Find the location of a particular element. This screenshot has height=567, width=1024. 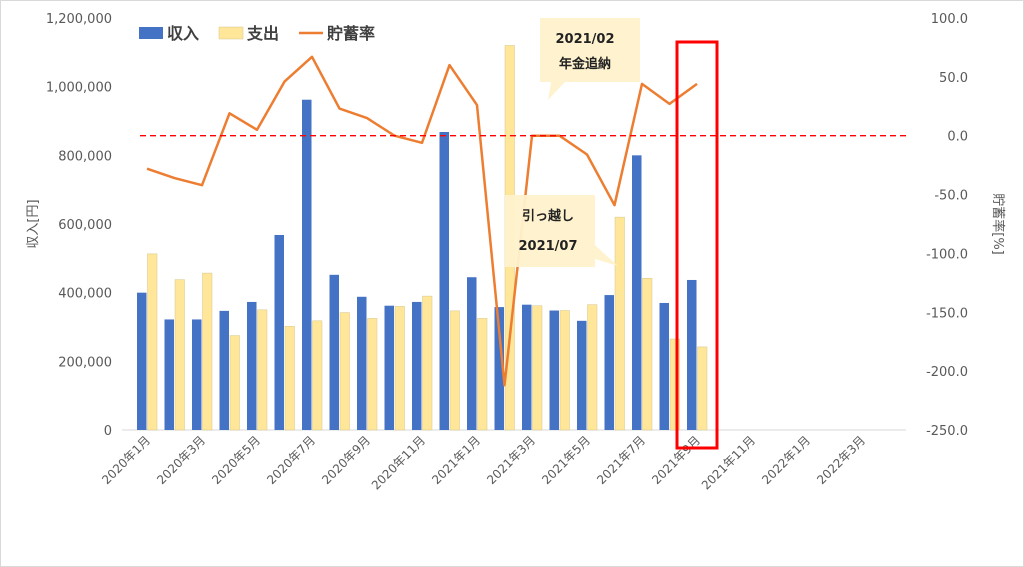

legend-swatch-expense is located at coordinates (231, 33).